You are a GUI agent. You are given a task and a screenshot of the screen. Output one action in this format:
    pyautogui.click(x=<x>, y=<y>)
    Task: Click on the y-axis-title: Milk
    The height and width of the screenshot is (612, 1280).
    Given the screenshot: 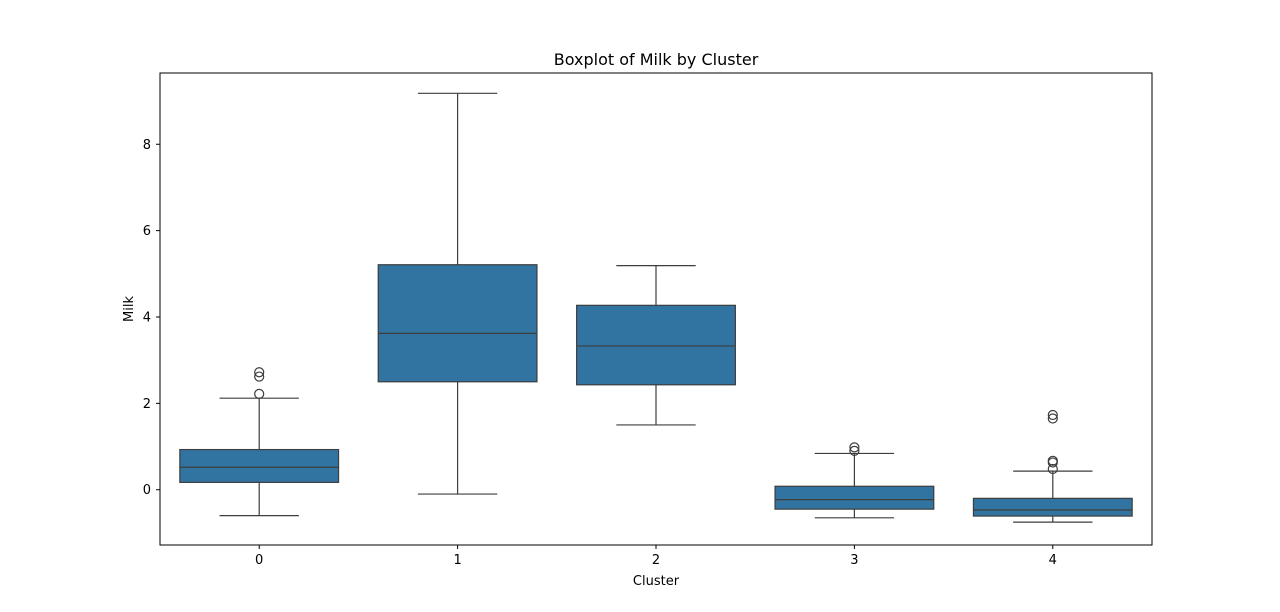 What is the action you would take?
    pyautogui.click(x=129, y=309)
    